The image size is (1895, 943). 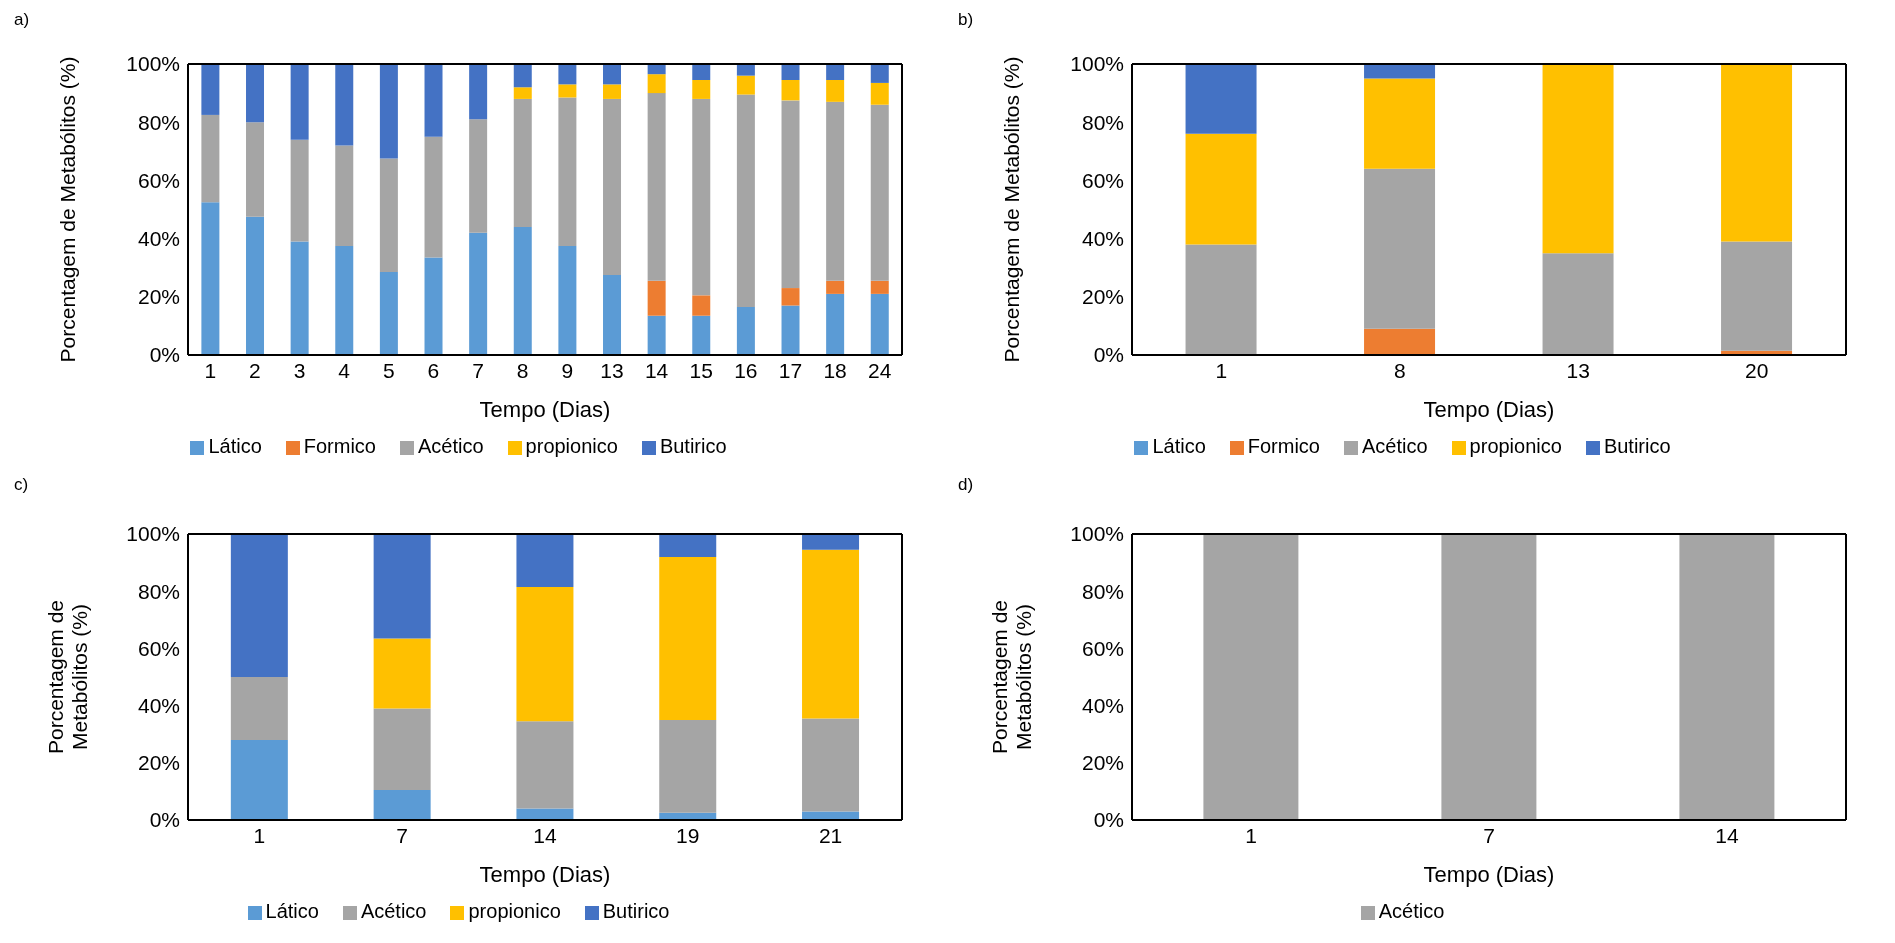 I want to click on text: d), so click(x=966, y=485).